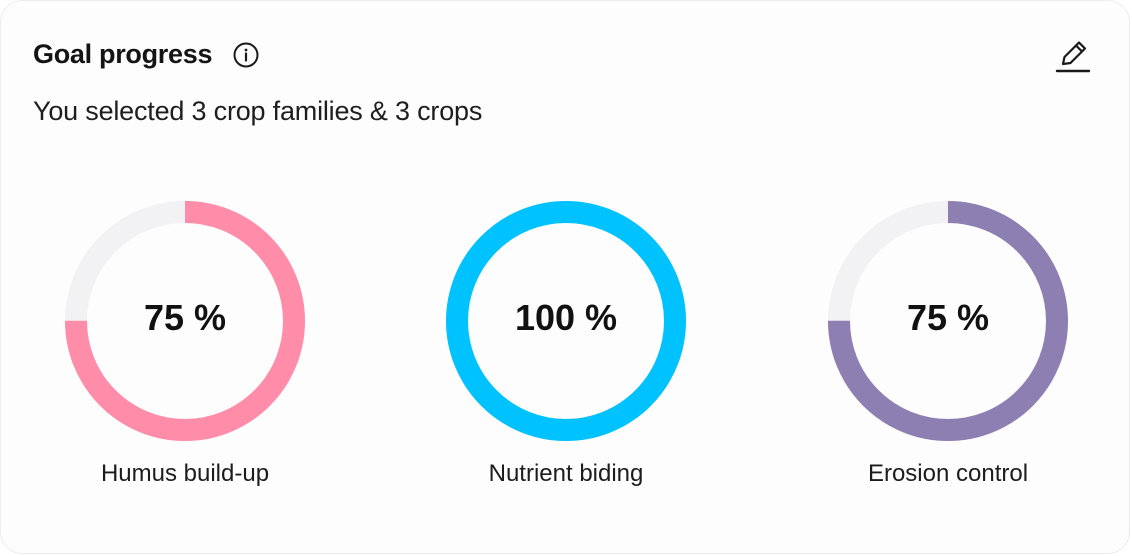 The height and width of the screenshot is (556, 1132). Describe the element at coordinates (566, 473) in the screenshot. I see `goal-label: Nutrient biding` at that location.